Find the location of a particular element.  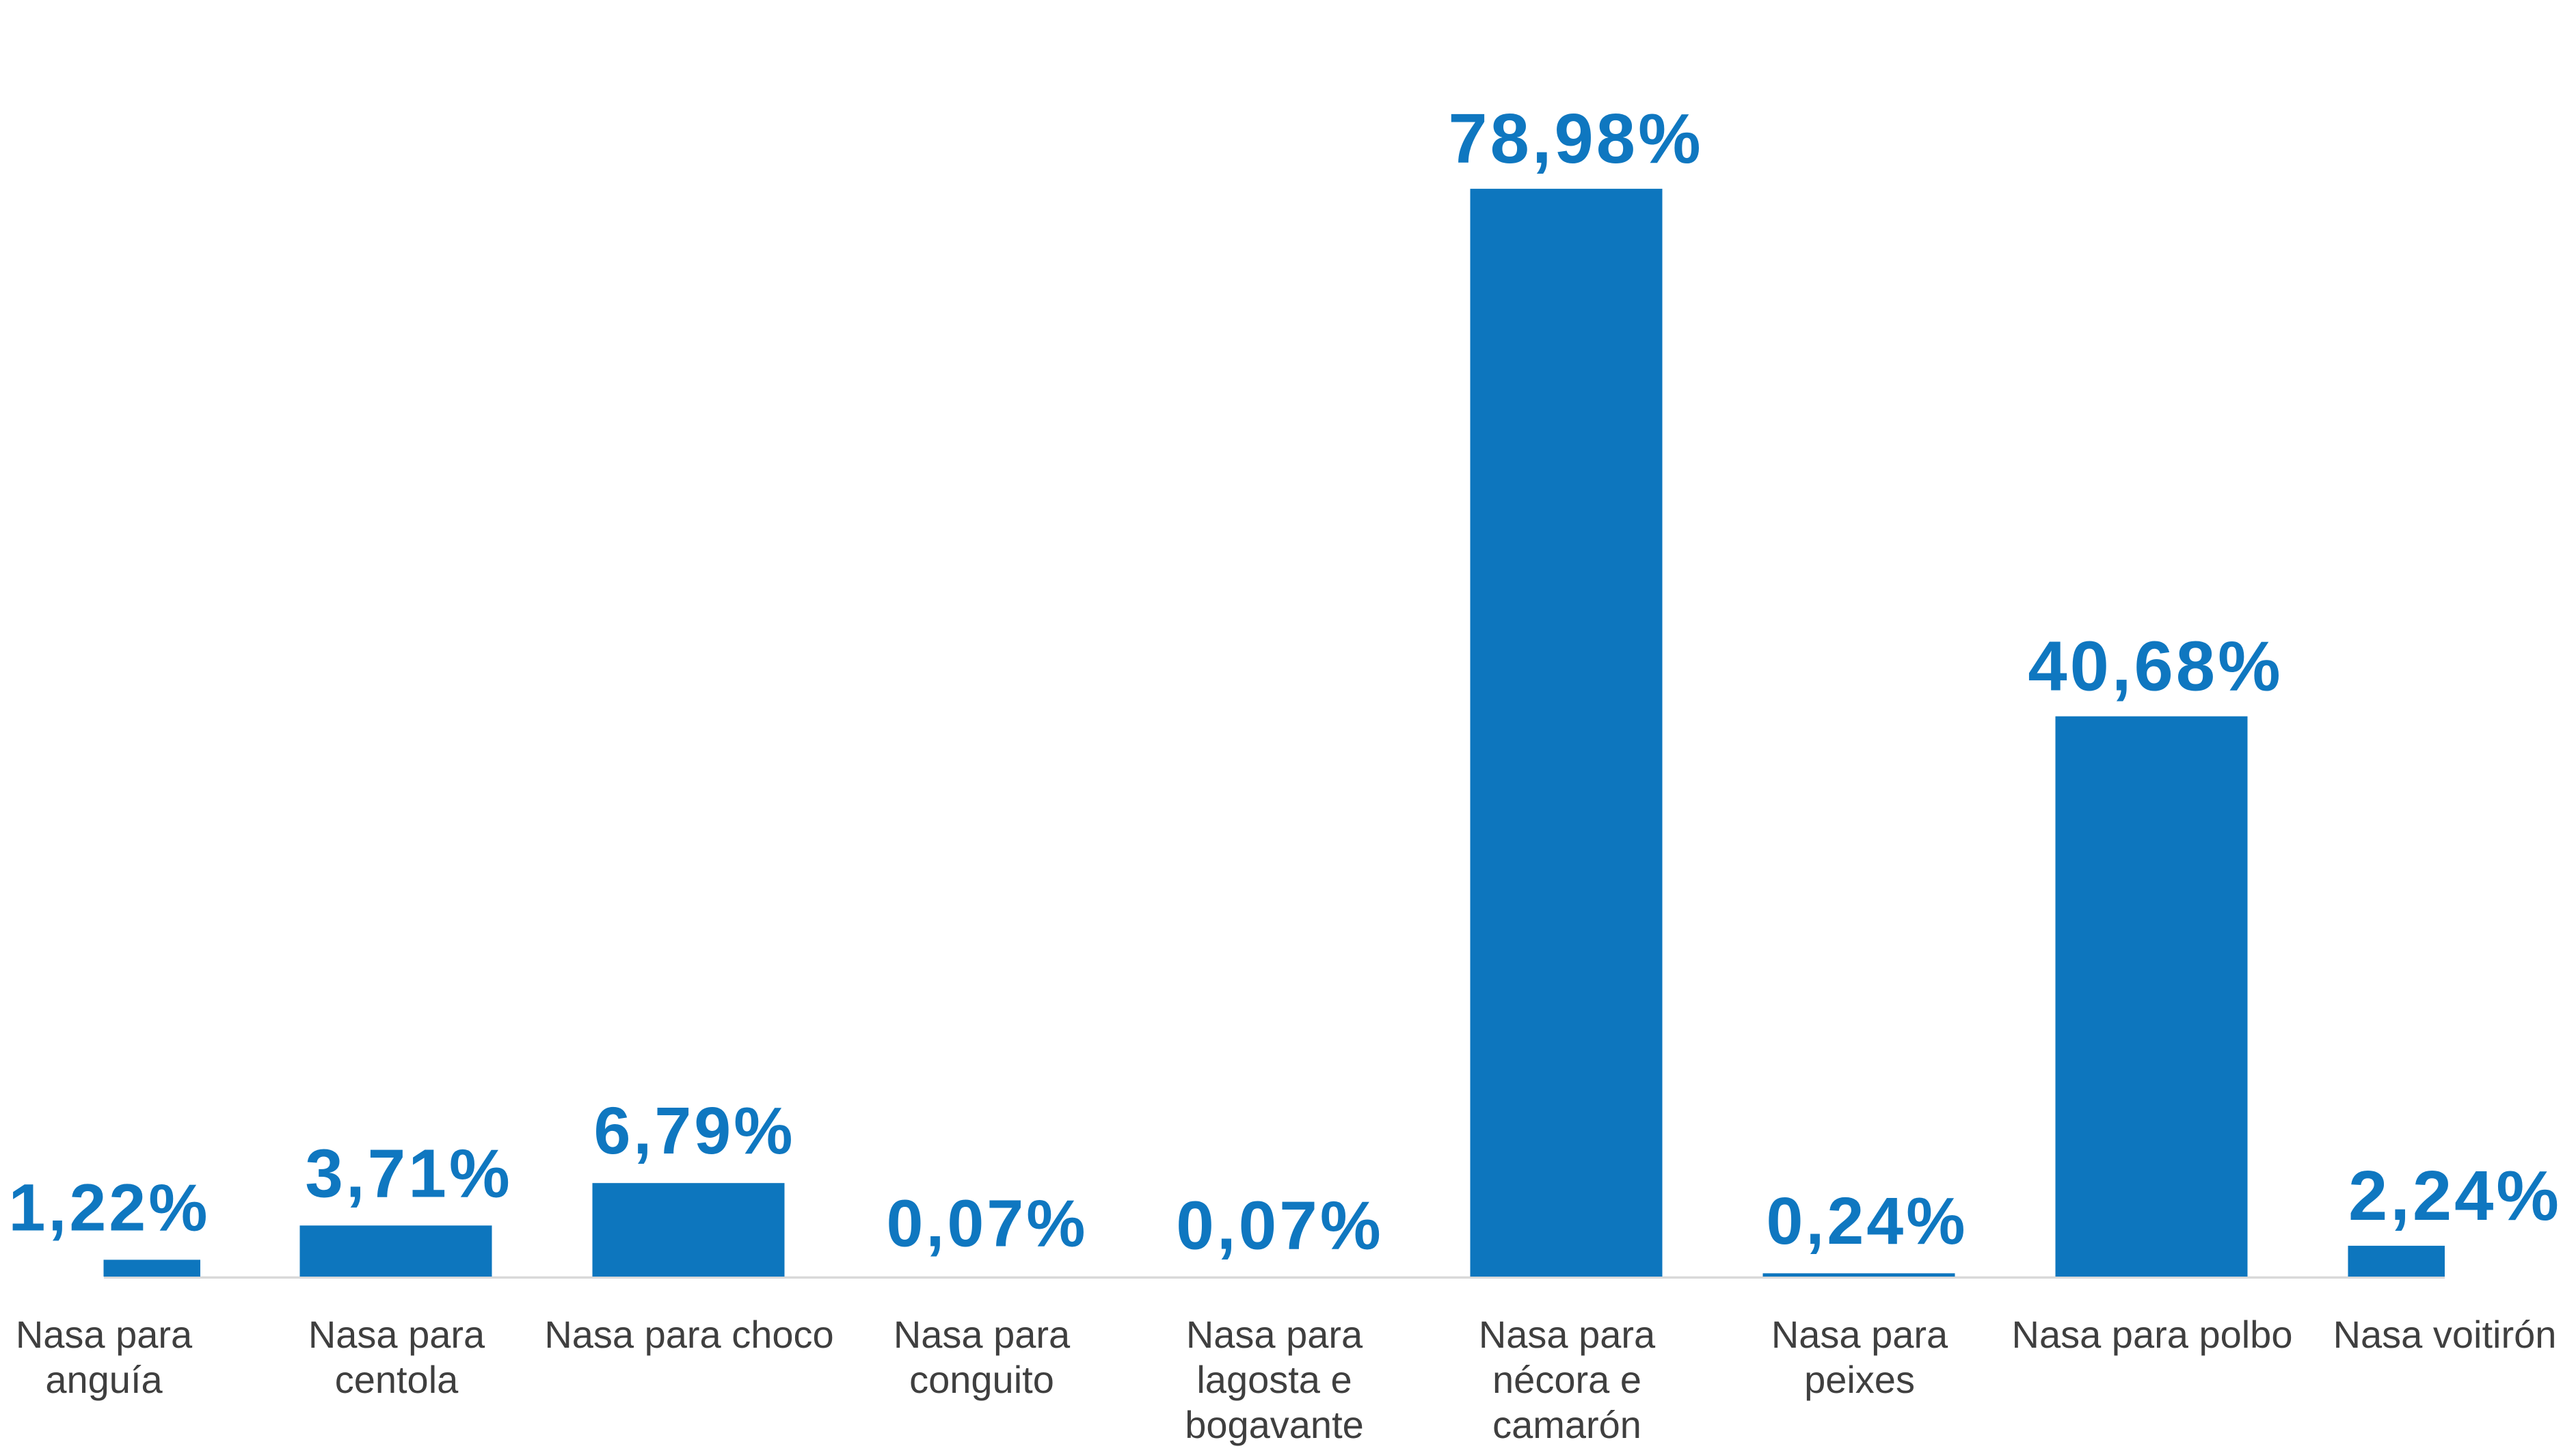

svg-text: anguía is located at coordinates (104, 1379).